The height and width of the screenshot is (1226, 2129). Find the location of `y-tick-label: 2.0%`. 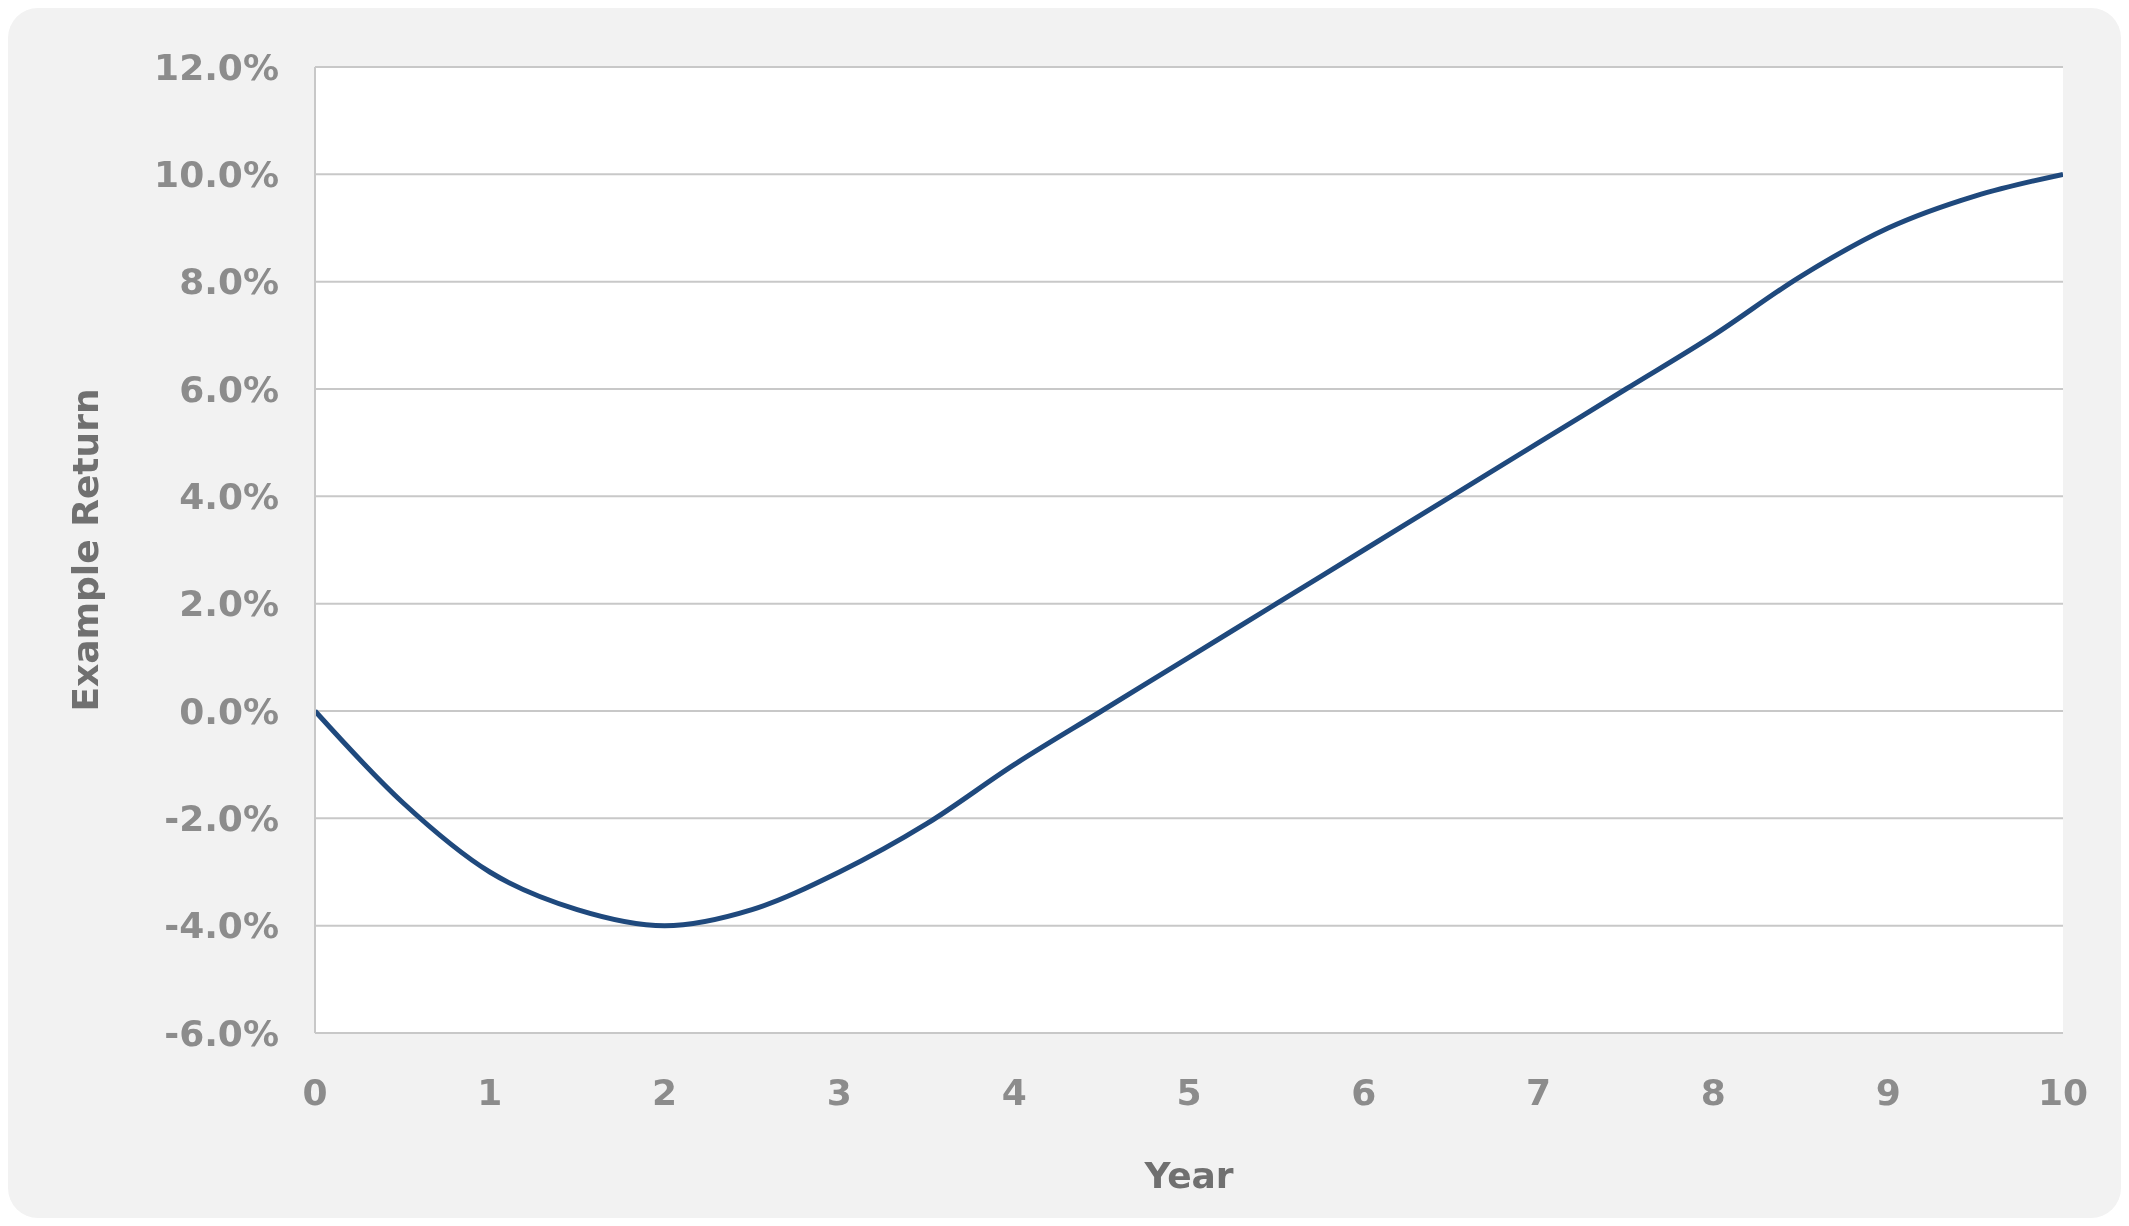

y-tick-label: 2.0% is located at coordinates (229, 604).